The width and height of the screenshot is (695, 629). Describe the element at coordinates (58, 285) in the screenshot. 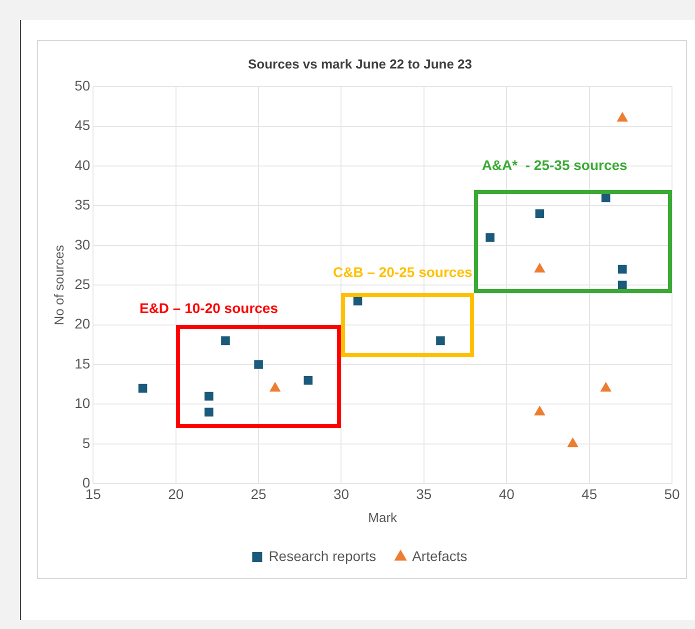

I see `y-axis-title: No of sources` at that location.